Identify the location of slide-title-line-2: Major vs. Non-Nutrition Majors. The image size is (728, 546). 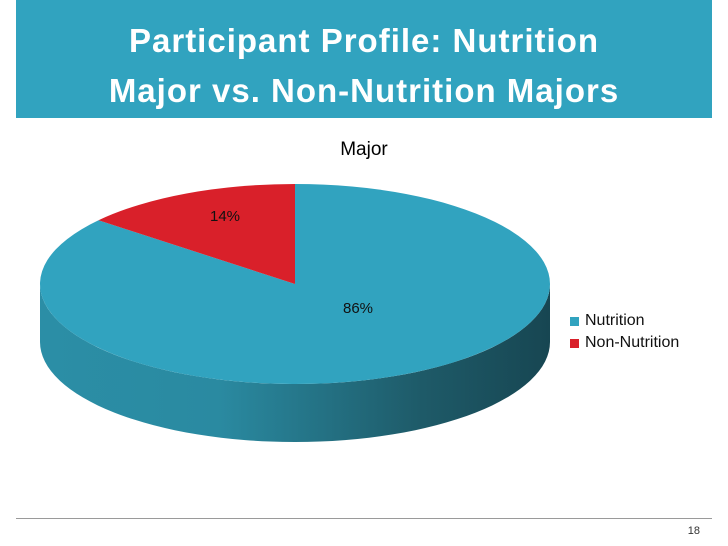
(364, 90).